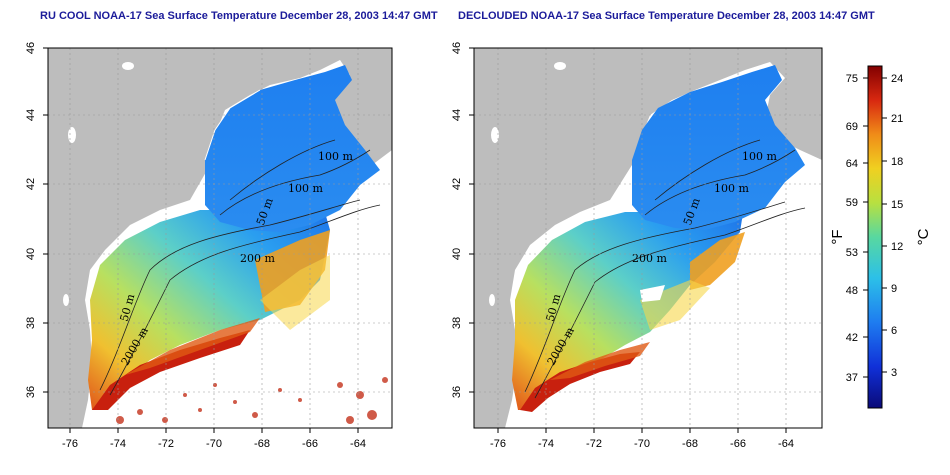 This screenshot has width=950, height=475. I want to click on colorbar-c-6: 6, so click(894, 331).